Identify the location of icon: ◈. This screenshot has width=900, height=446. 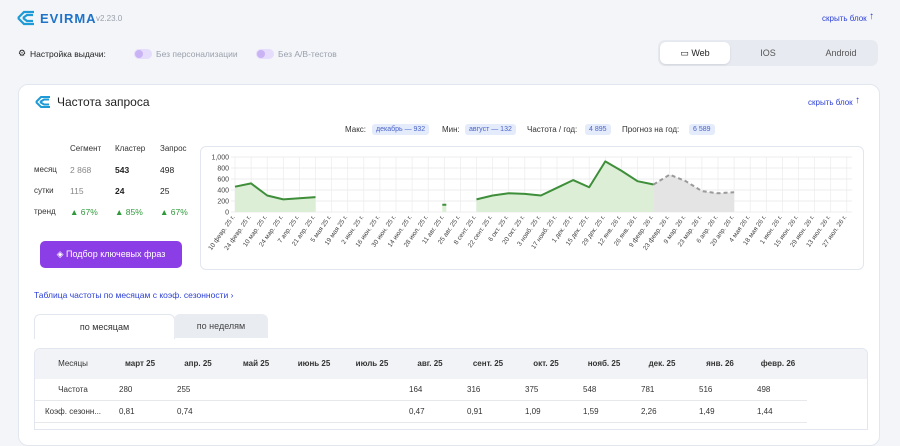
(61, 254).